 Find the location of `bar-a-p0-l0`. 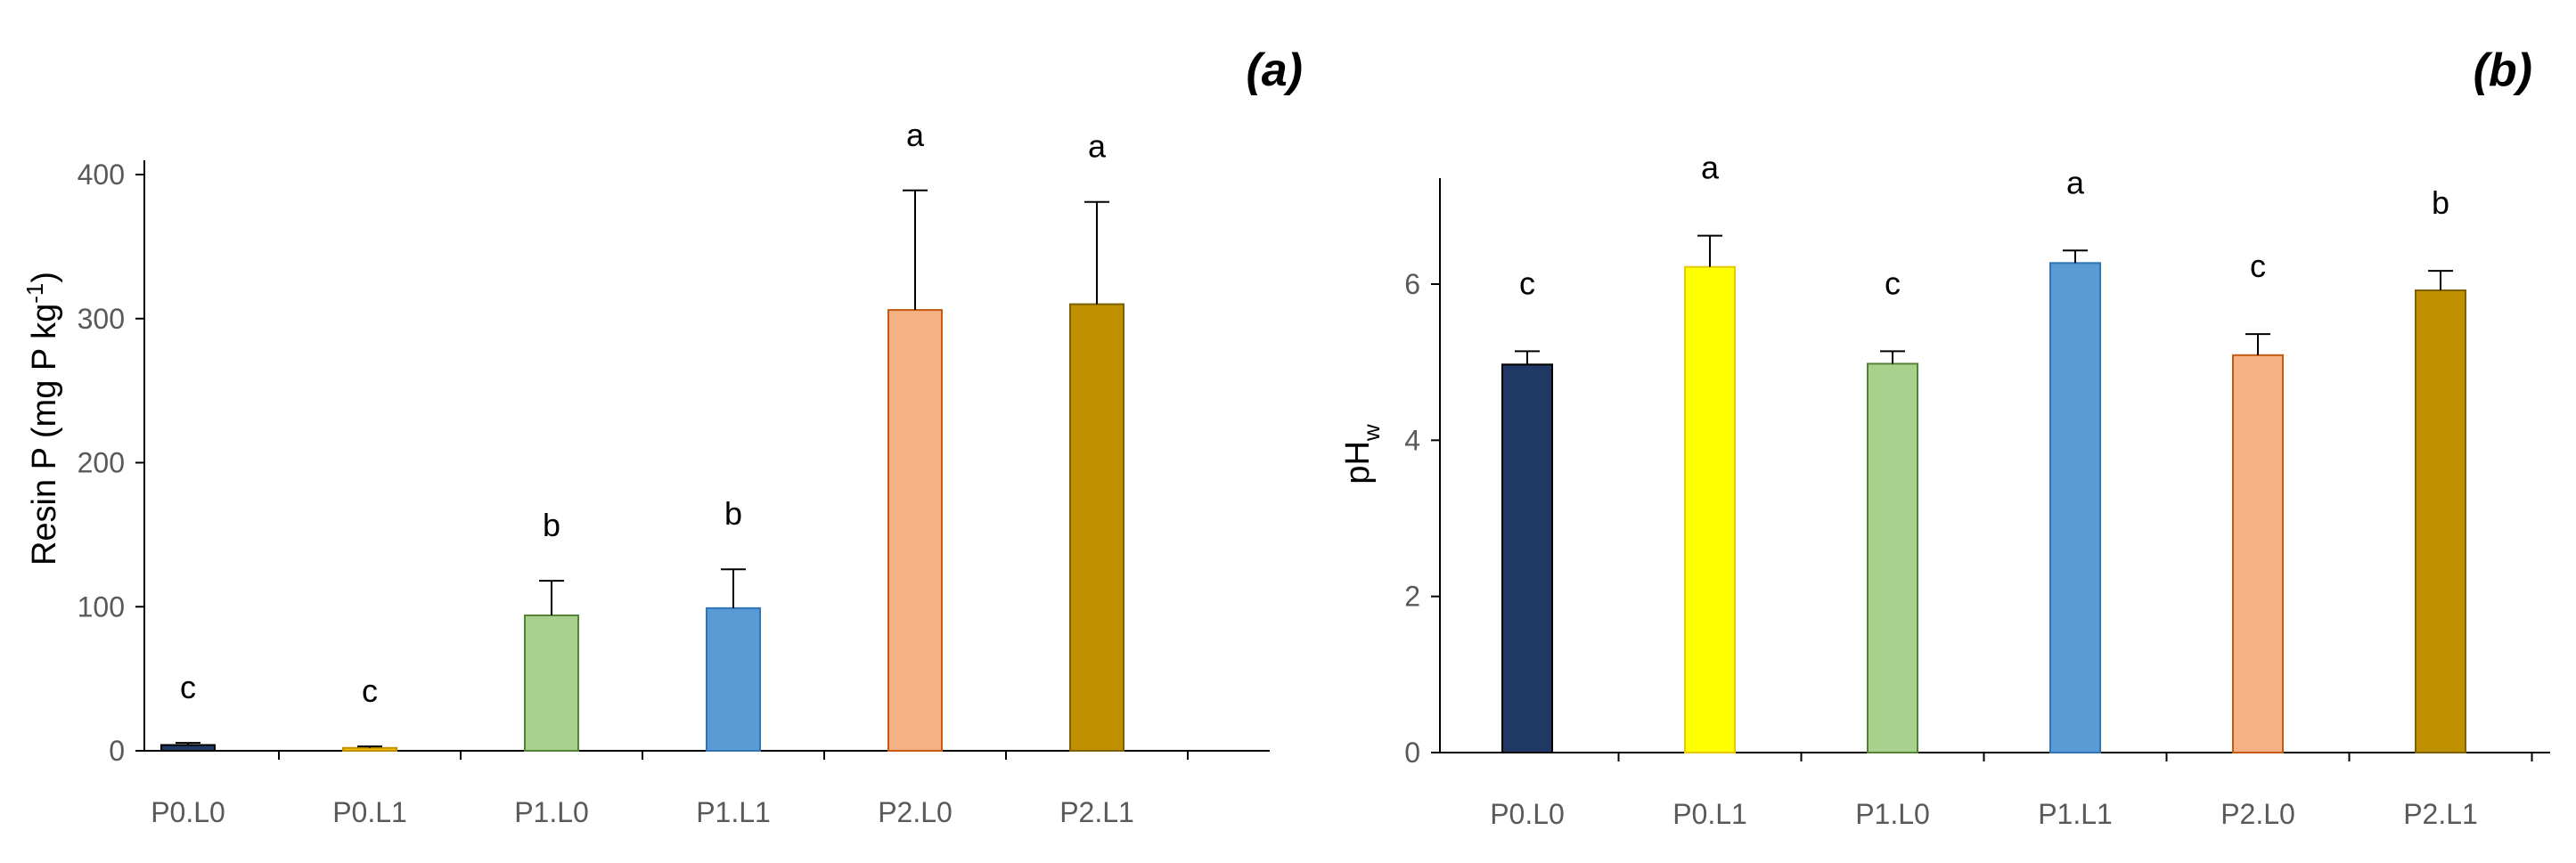

bar-a-p0-l0 is located at coordinates (188, 748).